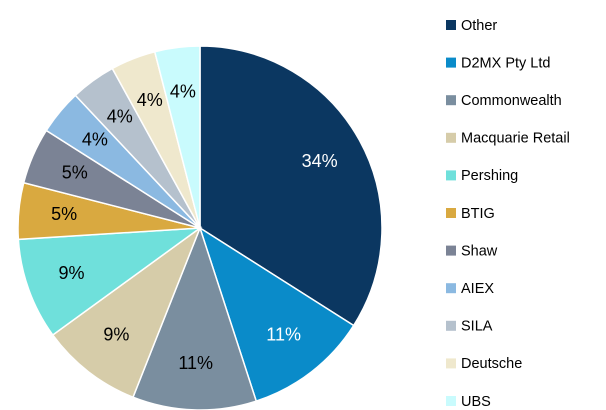  I want to click on legend-label: Commonwealth, so click(511, 101).